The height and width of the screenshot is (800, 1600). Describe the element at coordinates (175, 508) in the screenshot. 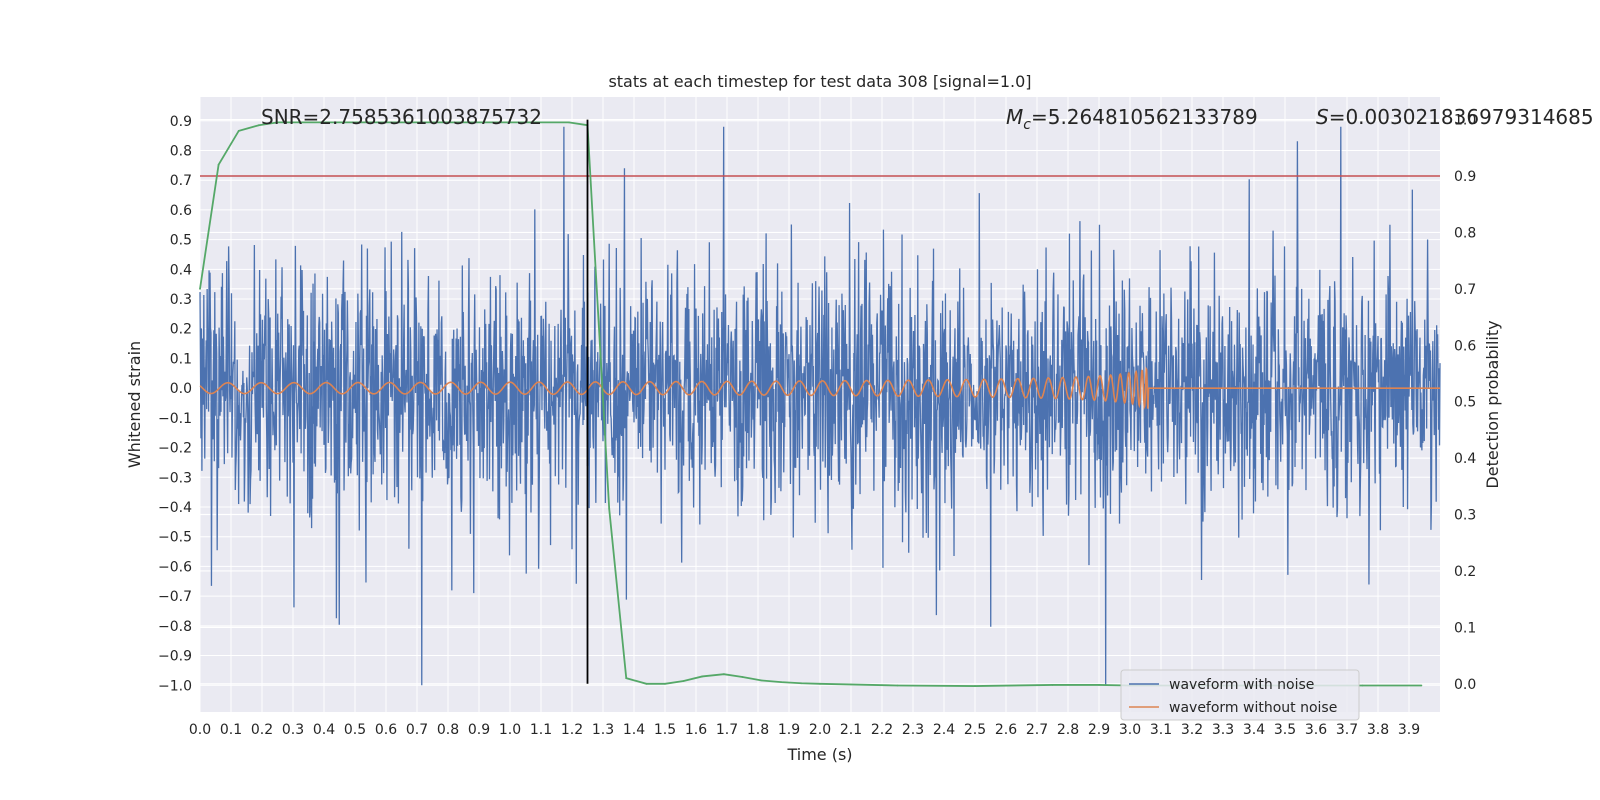

I see `y-tick-label: −0.4` at that location.